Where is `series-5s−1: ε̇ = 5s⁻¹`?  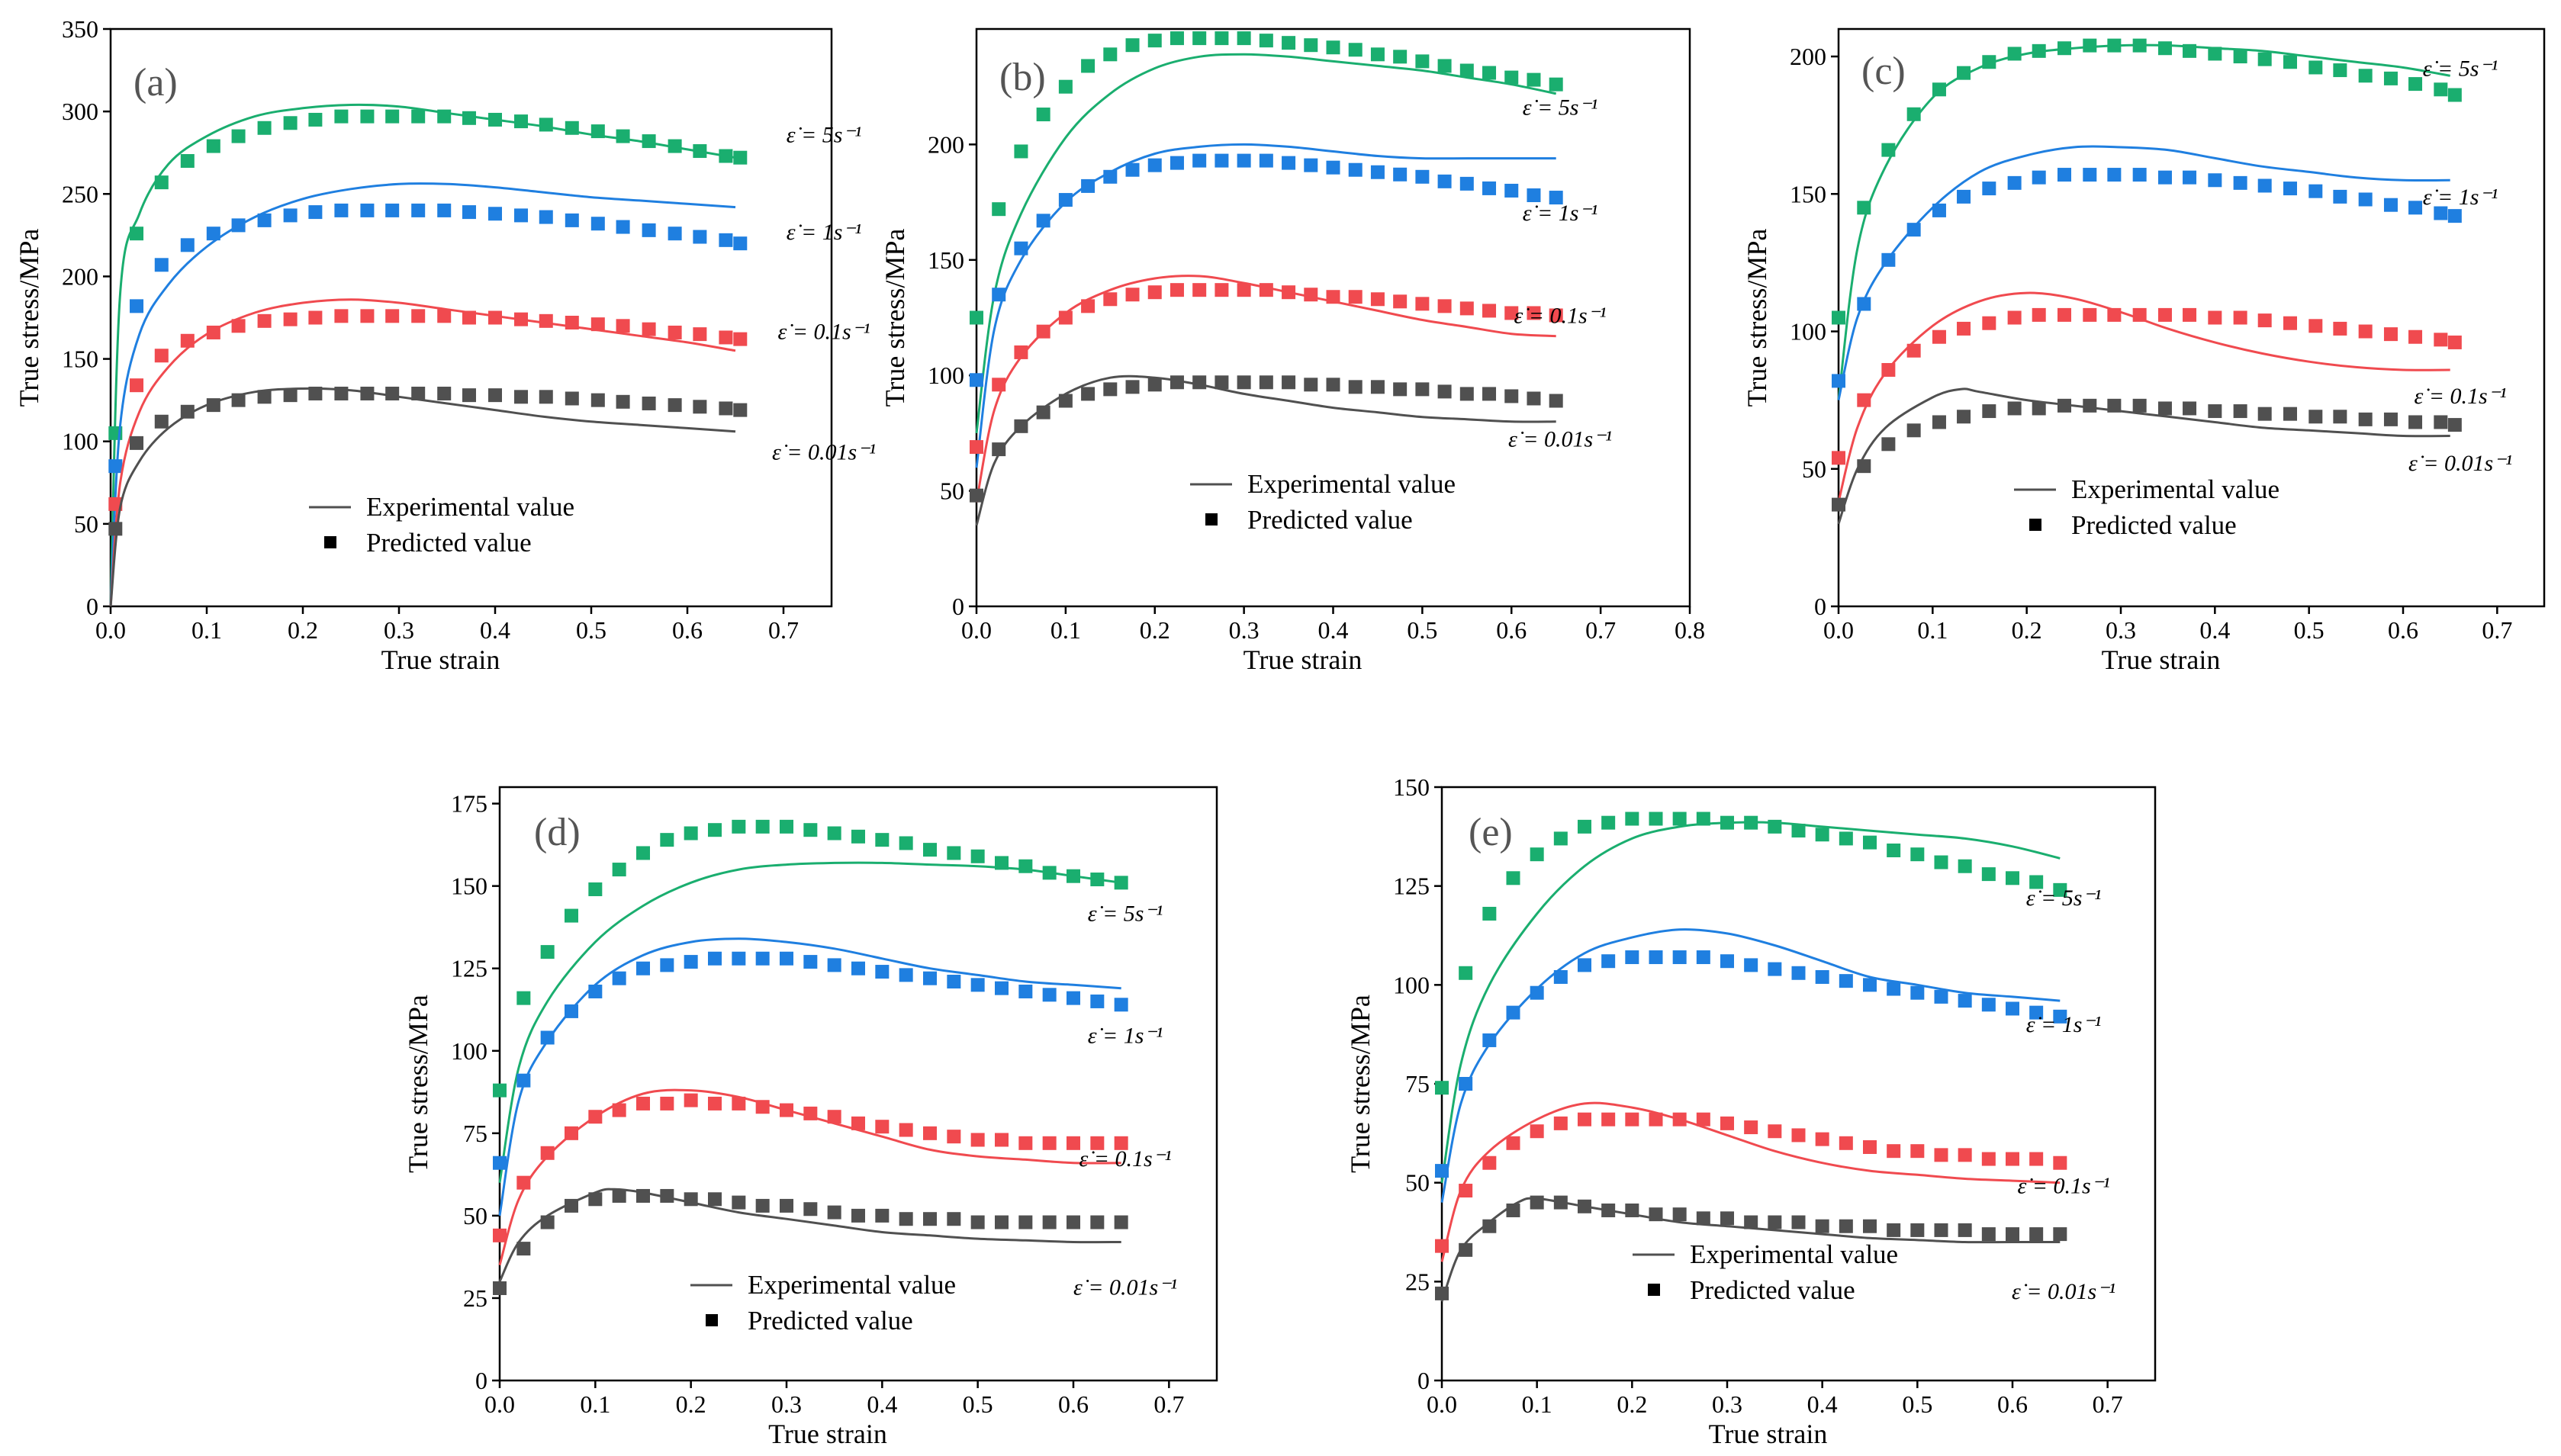
series-5s−1: ε̇ = 5s⁻¹ is located at coordinates (1283, 232).